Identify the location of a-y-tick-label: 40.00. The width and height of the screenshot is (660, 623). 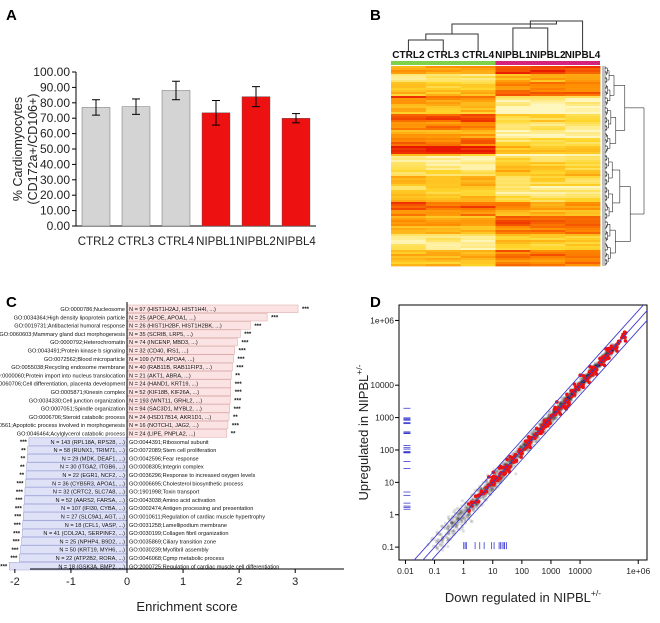
(55, 164).